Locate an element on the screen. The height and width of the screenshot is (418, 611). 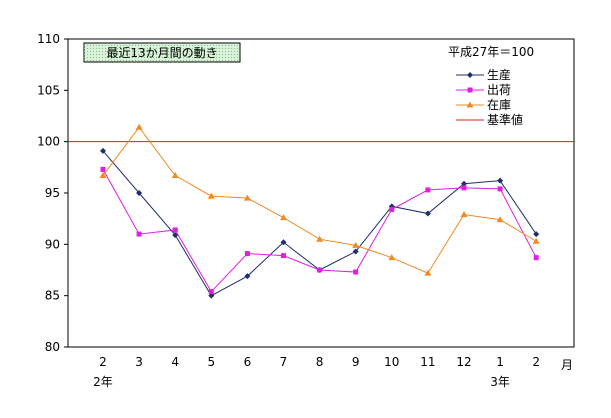
x-tick-label: 8 is located at coordinates (320, 362).